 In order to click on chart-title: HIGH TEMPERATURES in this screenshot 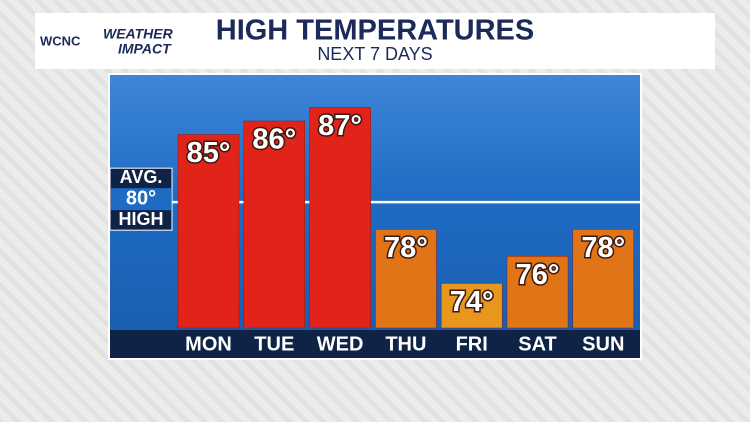, I will do `click(375, 31)`.